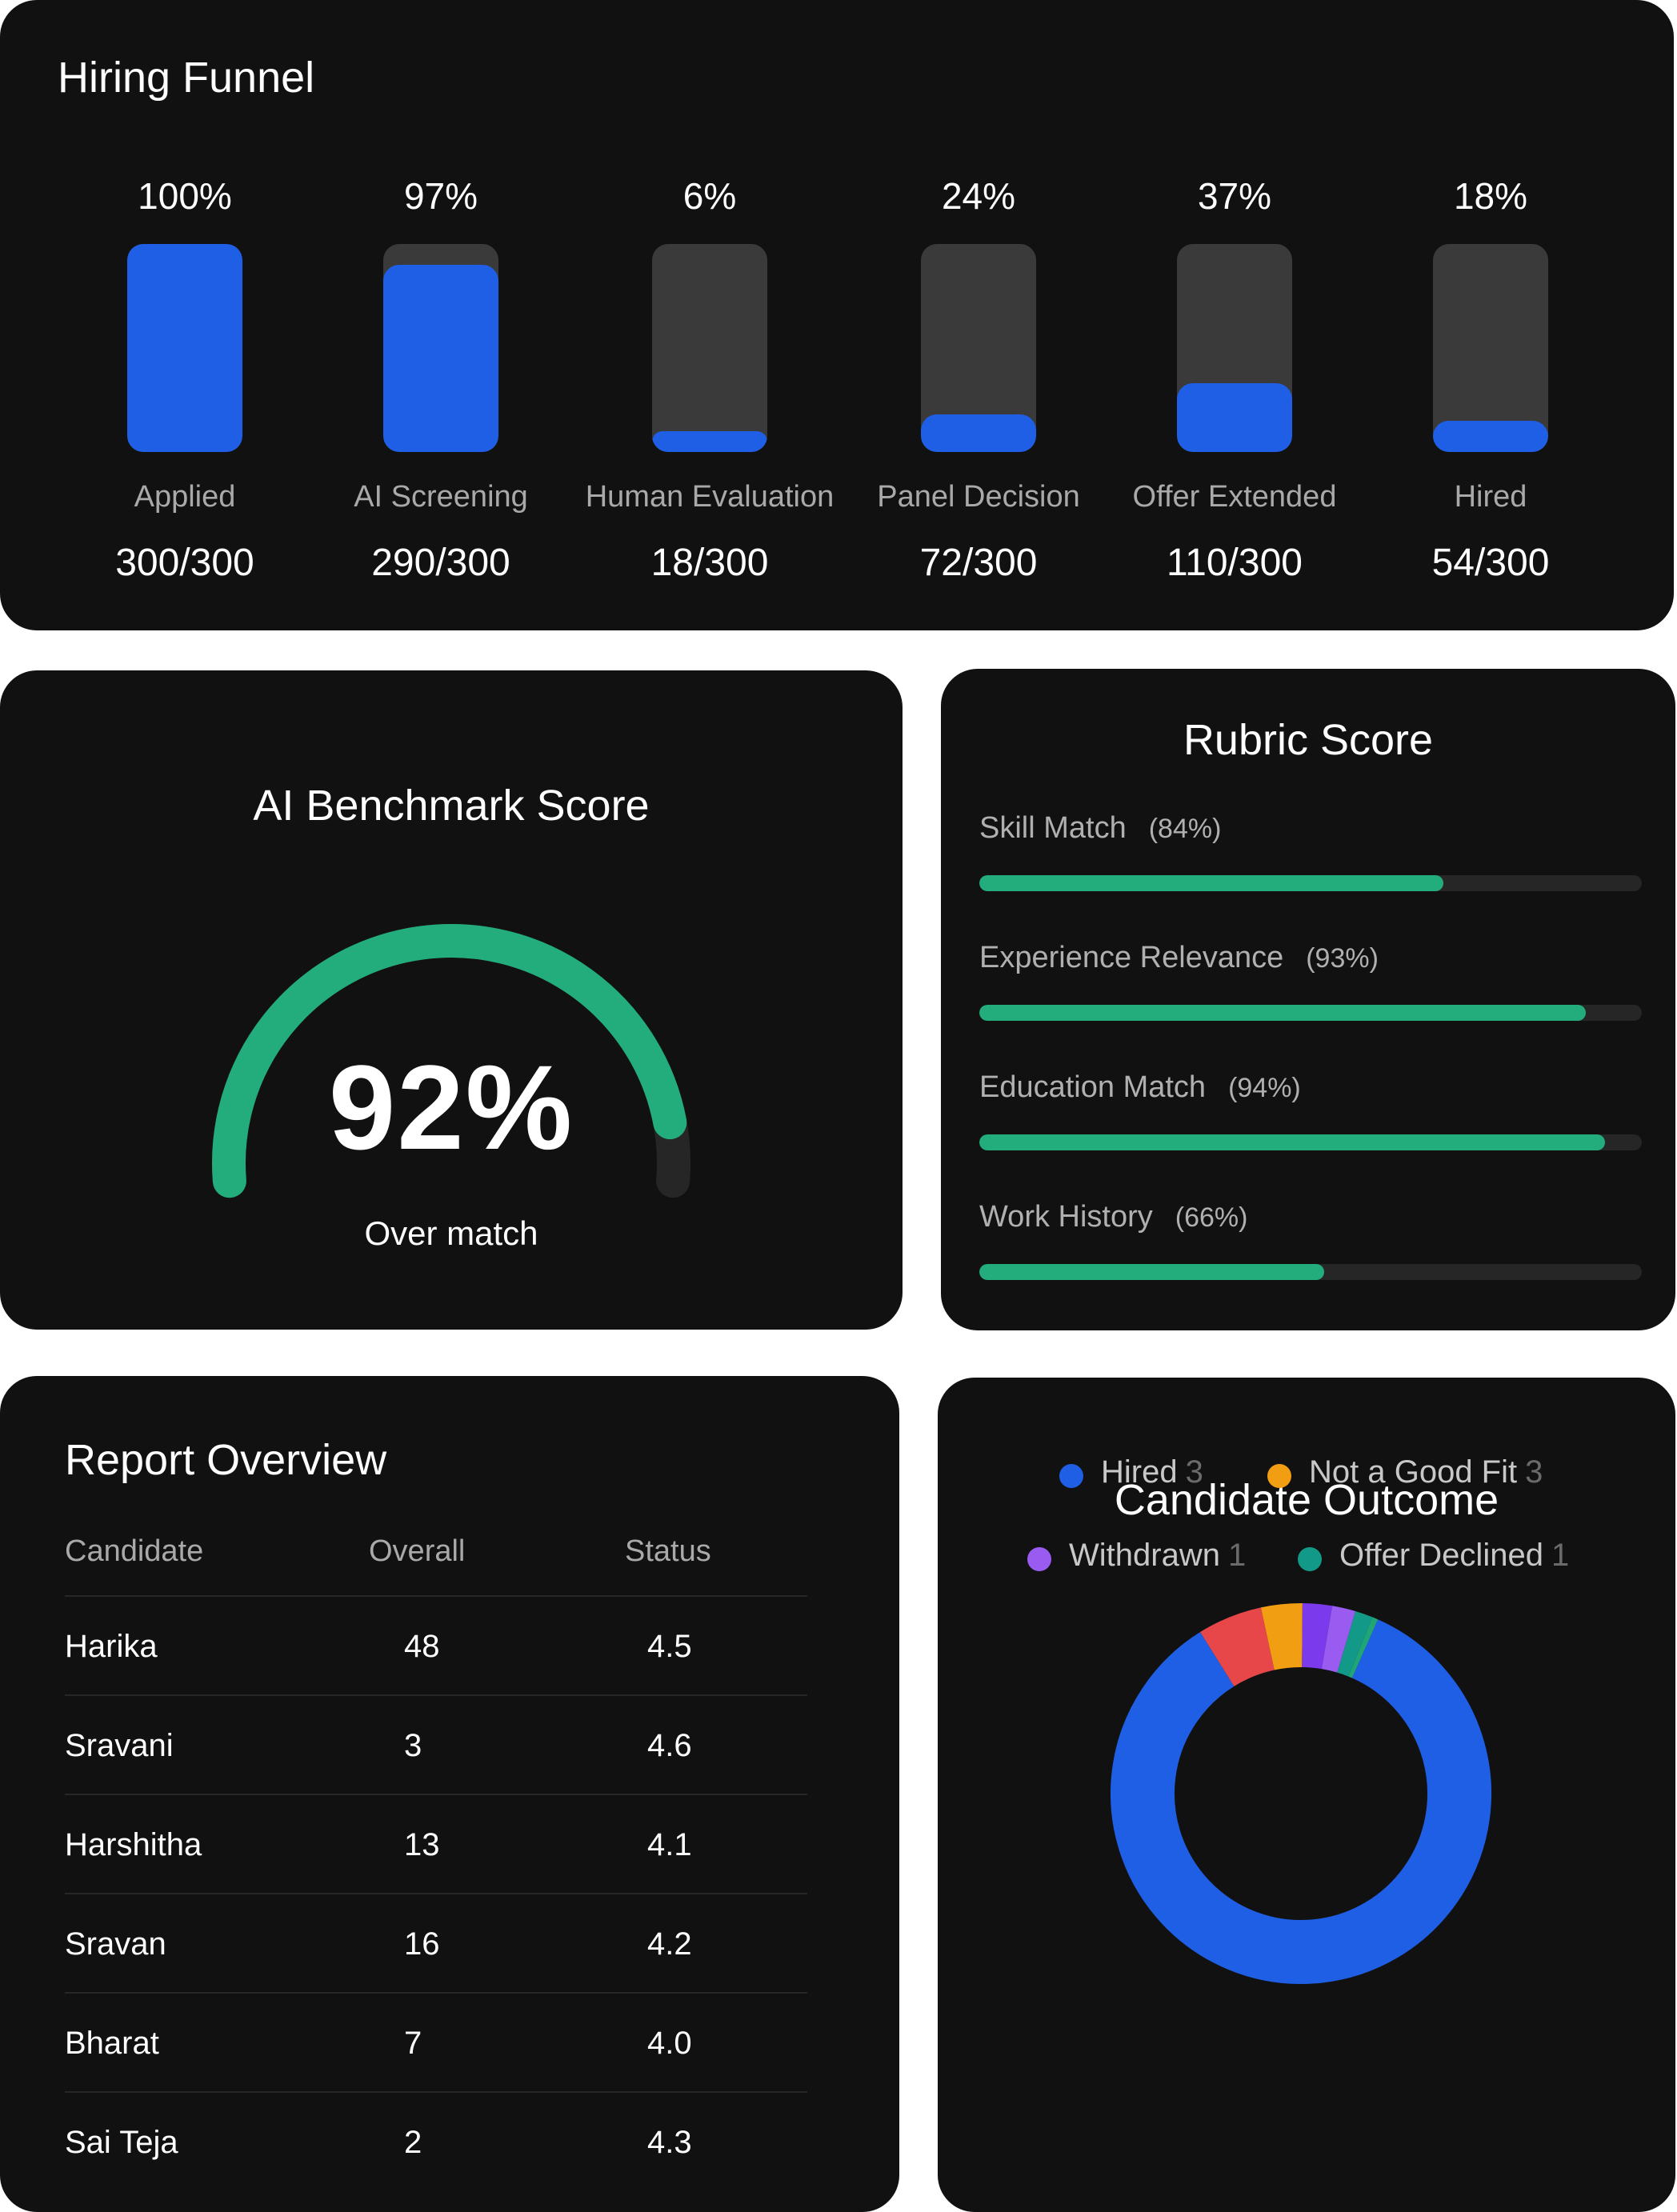 This screenshot has width=1677, height=2212. I want to click on donut-segment-orange, so click(1281, 1636).